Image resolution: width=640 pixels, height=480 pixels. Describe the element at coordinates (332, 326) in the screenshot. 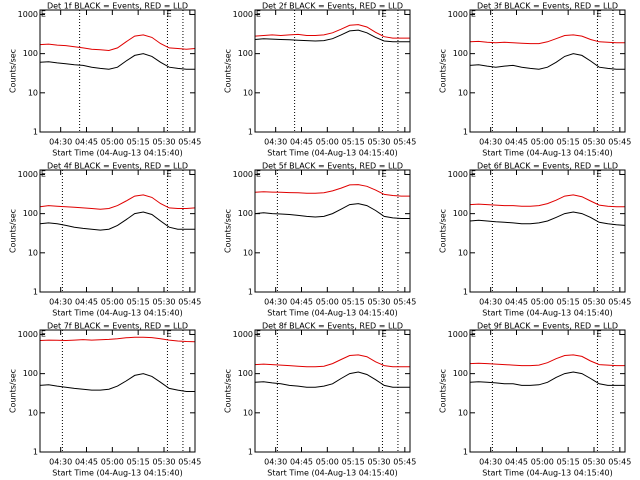

I see `chart-title: Det 8f BLACK = Events, RED = LLD` at that location.